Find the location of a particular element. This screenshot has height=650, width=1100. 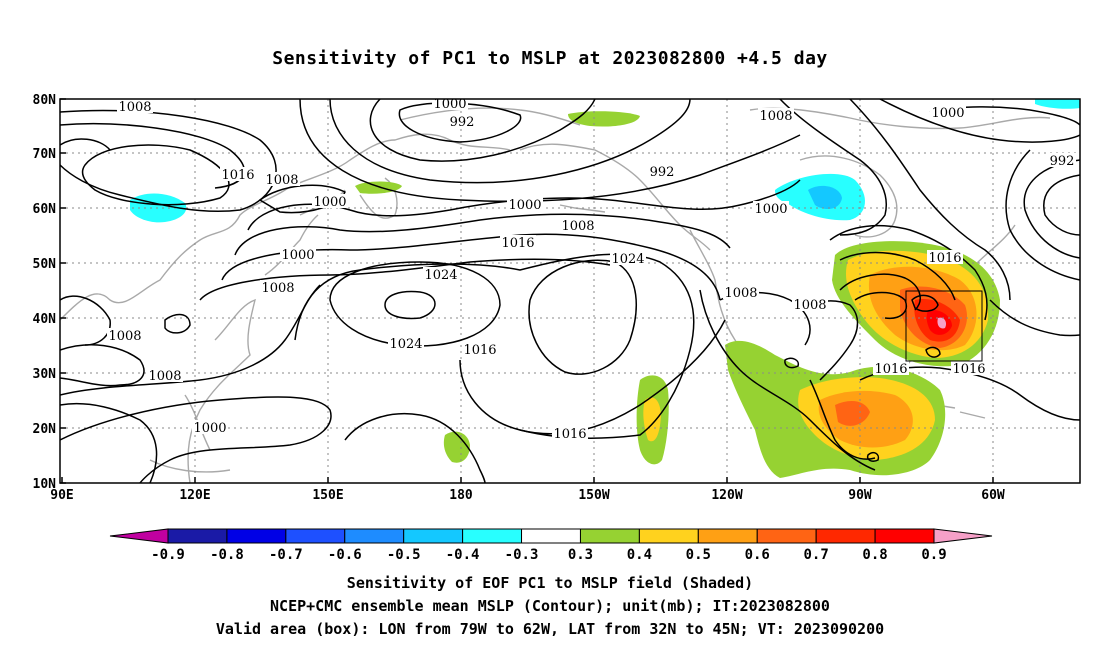

contour-label-1016-atl: 1016 is located at coordinates (968, 369).